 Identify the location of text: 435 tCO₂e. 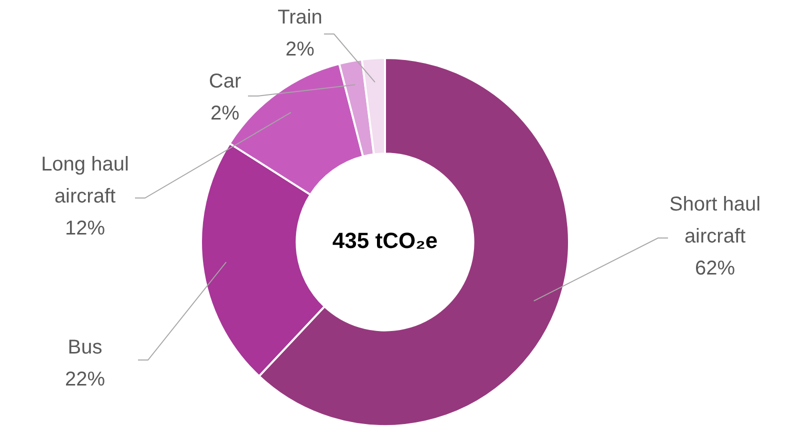
(385, 241).